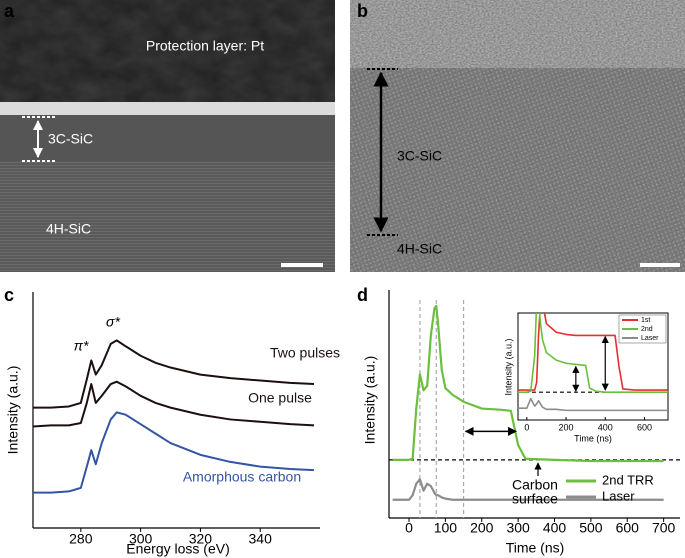 The height and width of the screenshot is (558, 685). I want to click on panel-label: a, so click(9, 11).